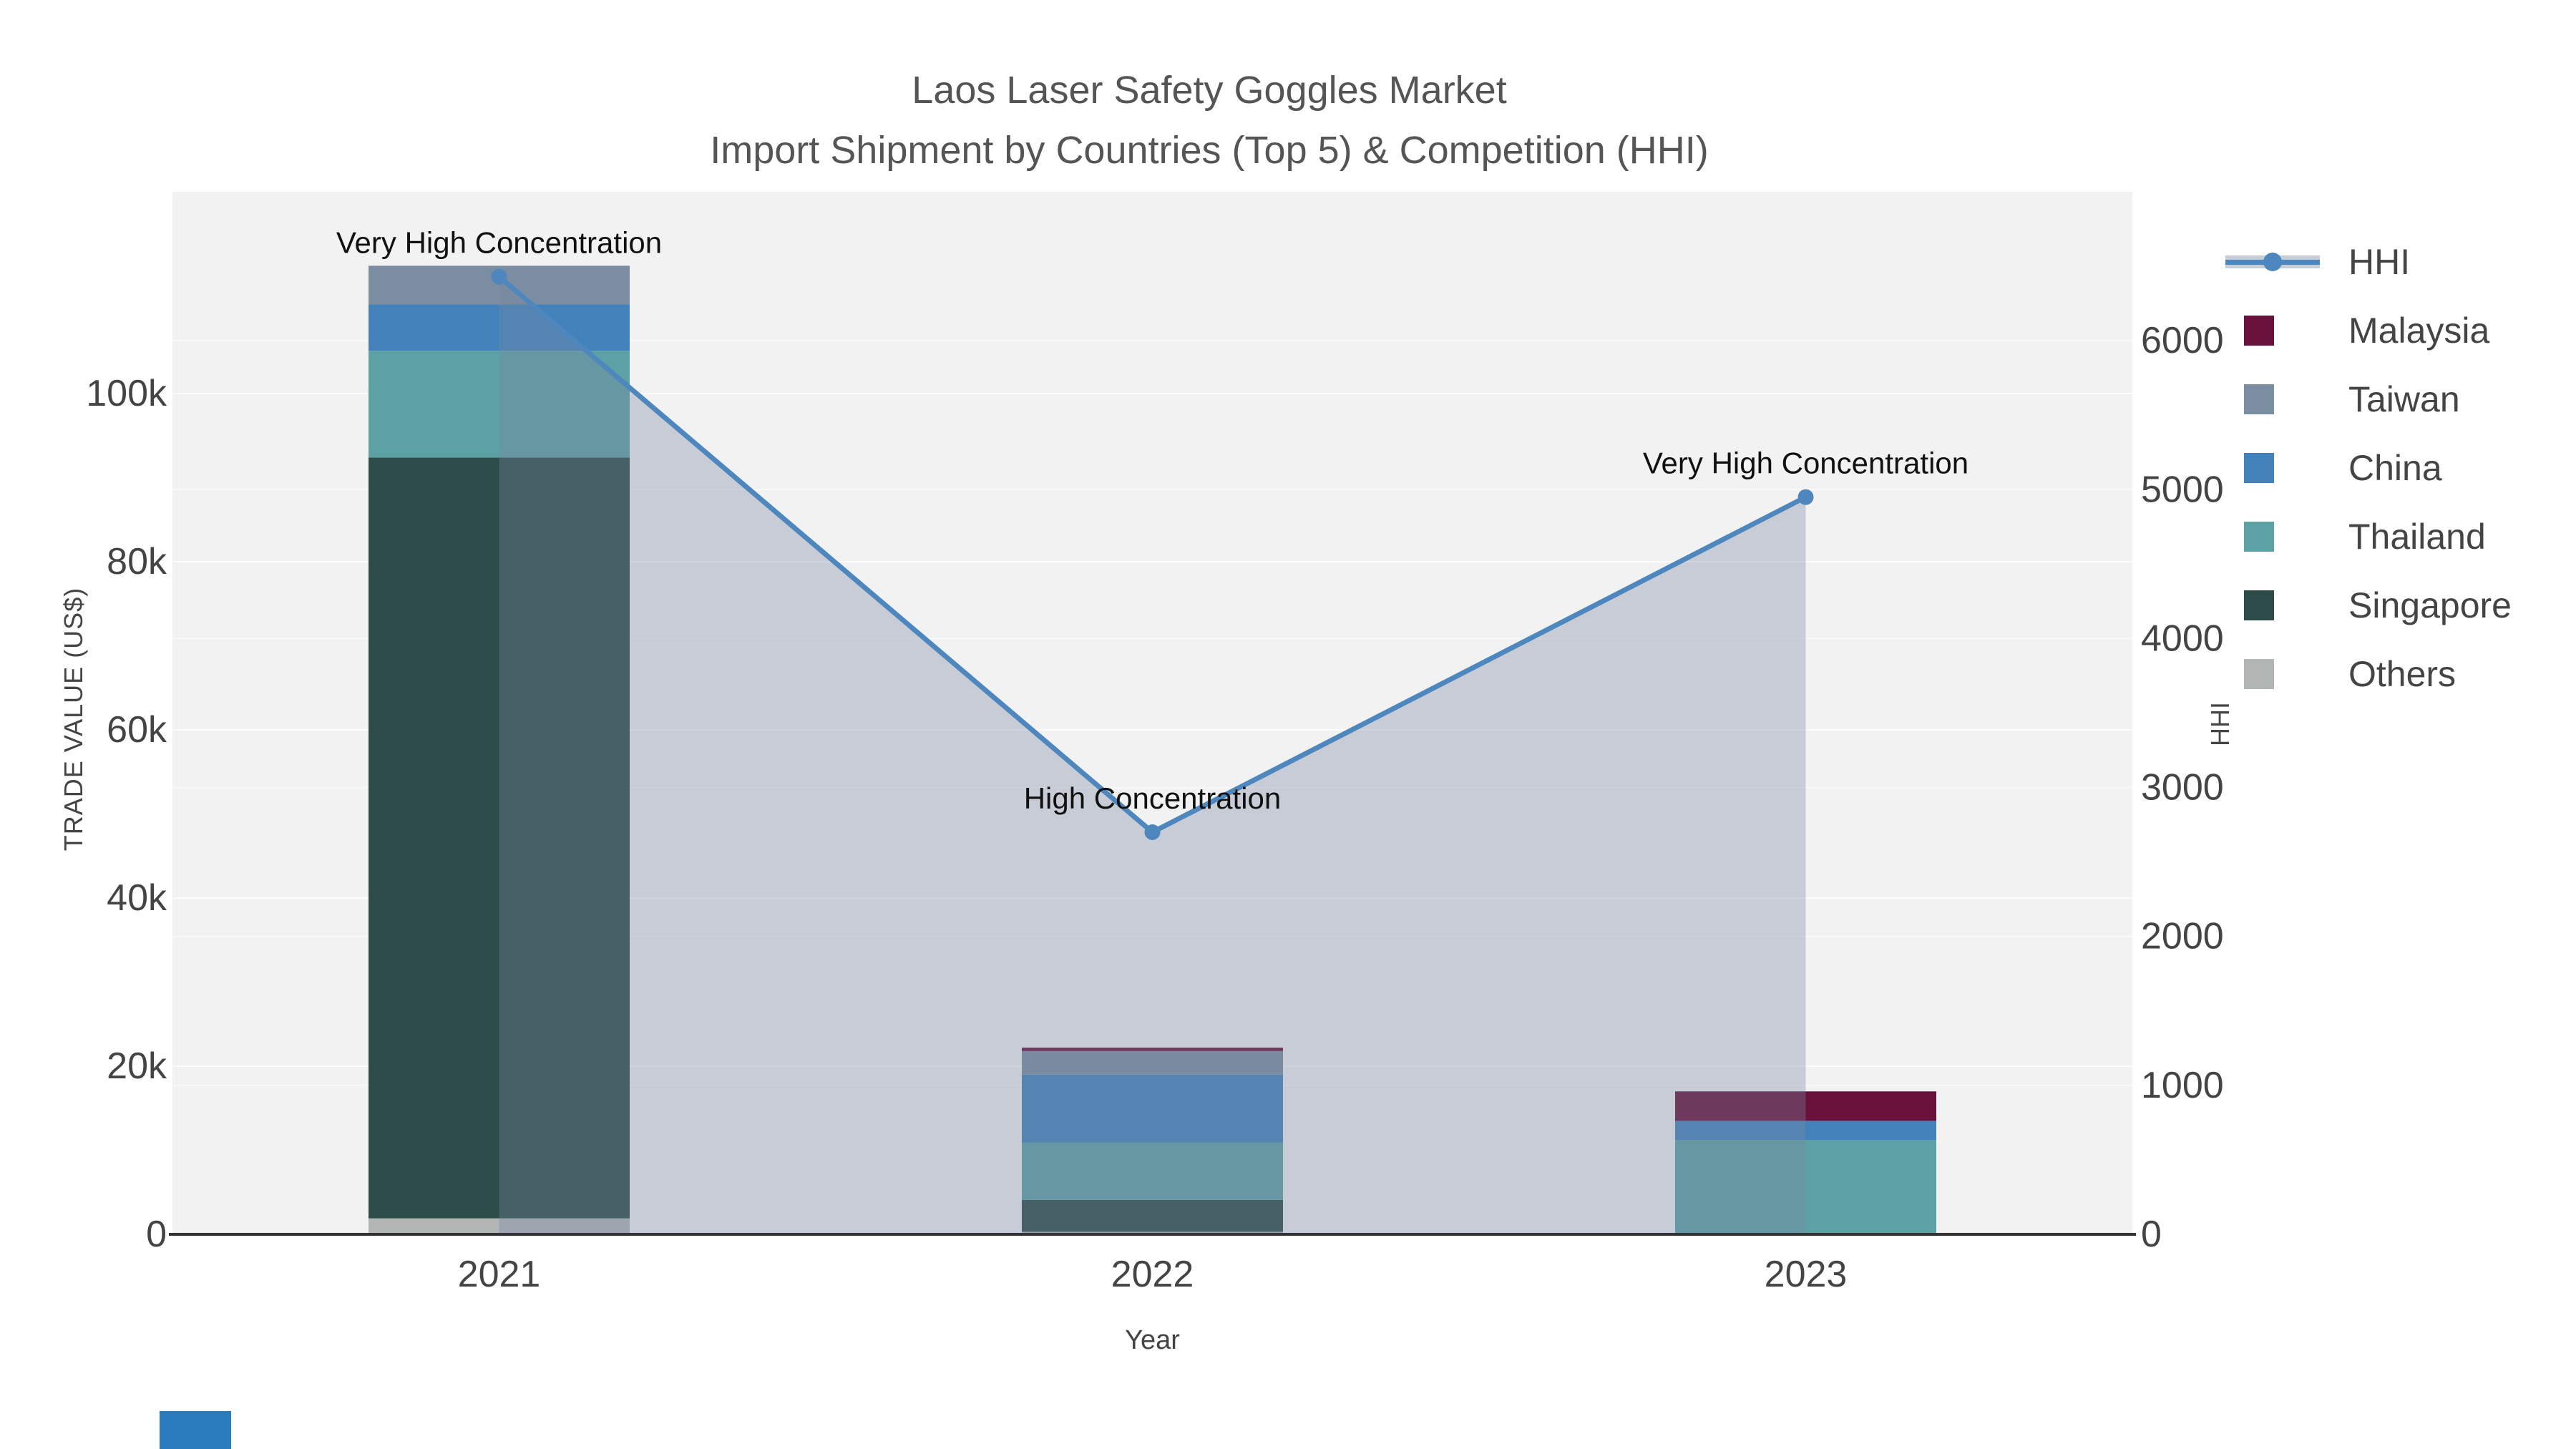 This screenshot has height=1449, width=2576. I want to click on y-left-tick-80k: 80k, so click(137, 561).